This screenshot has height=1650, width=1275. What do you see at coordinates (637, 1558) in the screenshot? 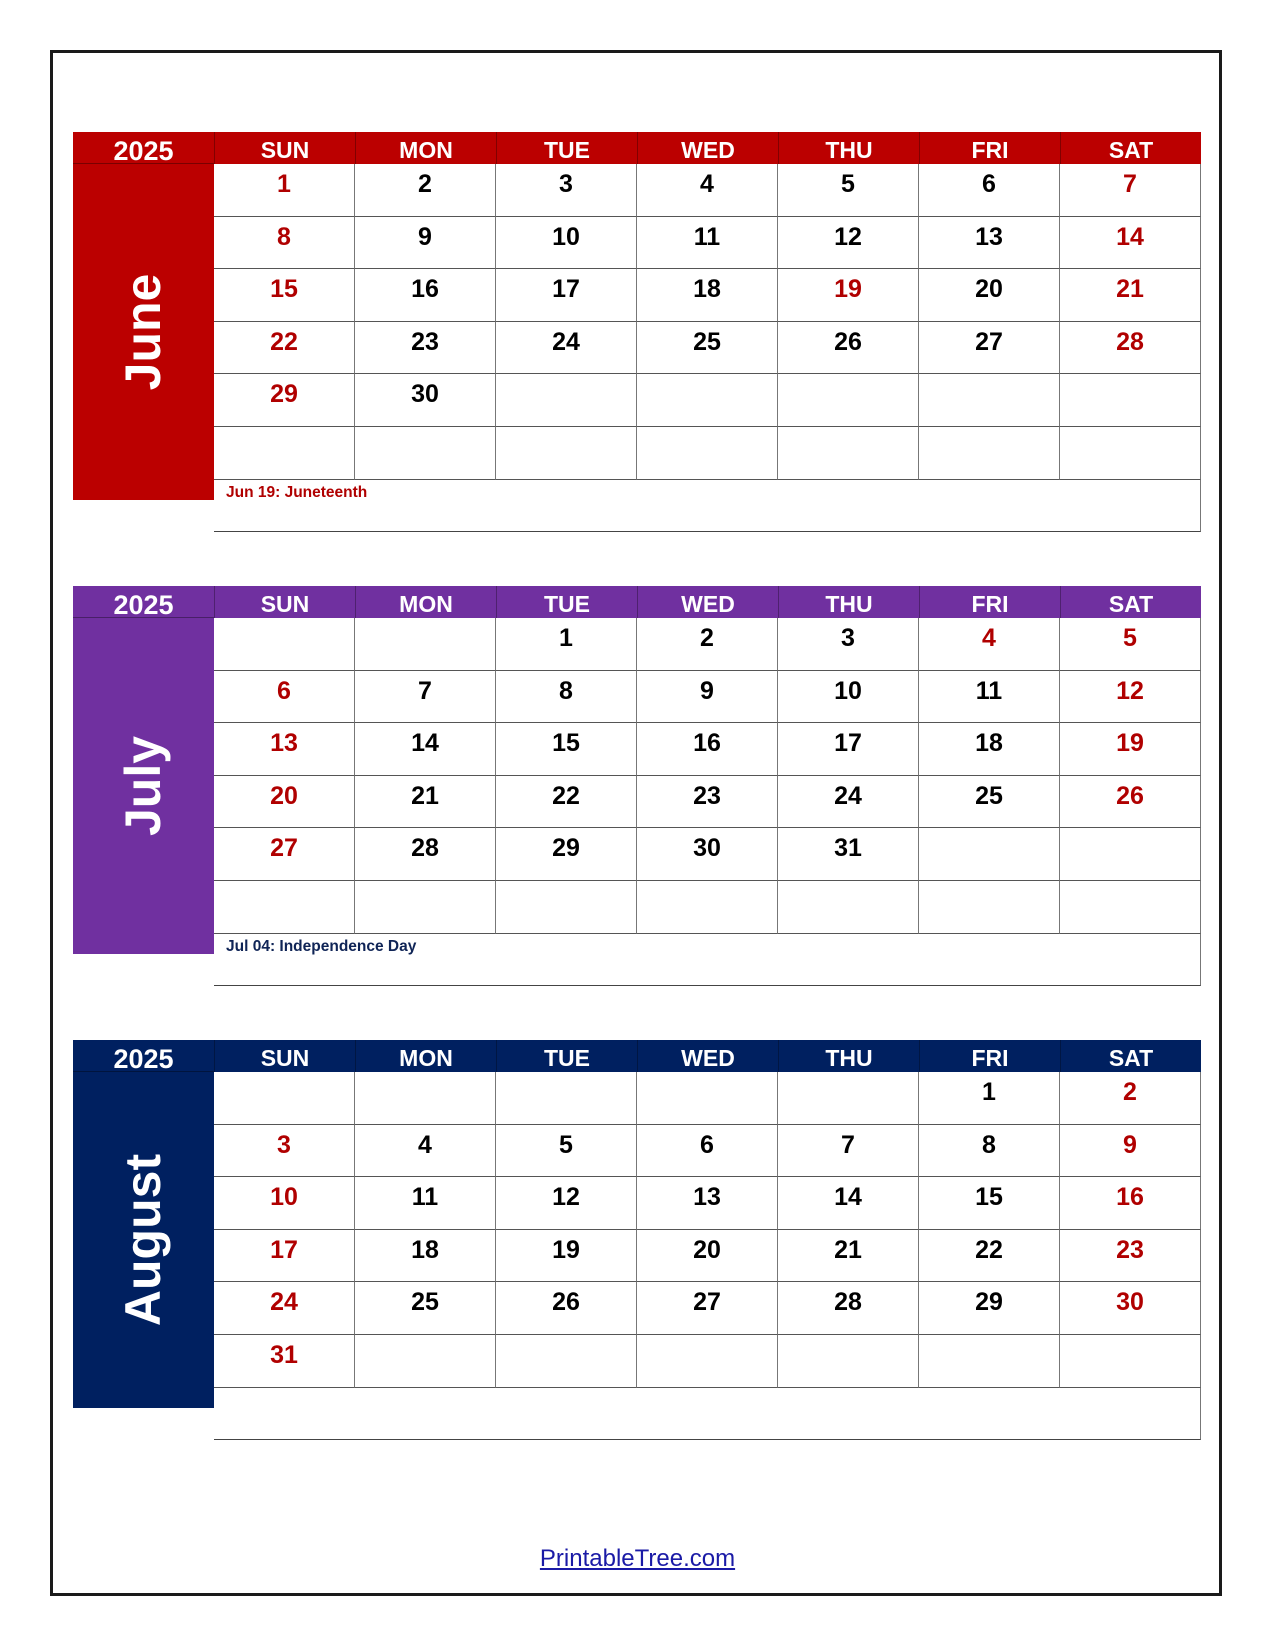
I see `printabletree-link: PrintableTree.com` at bounding box center [637, 1558].